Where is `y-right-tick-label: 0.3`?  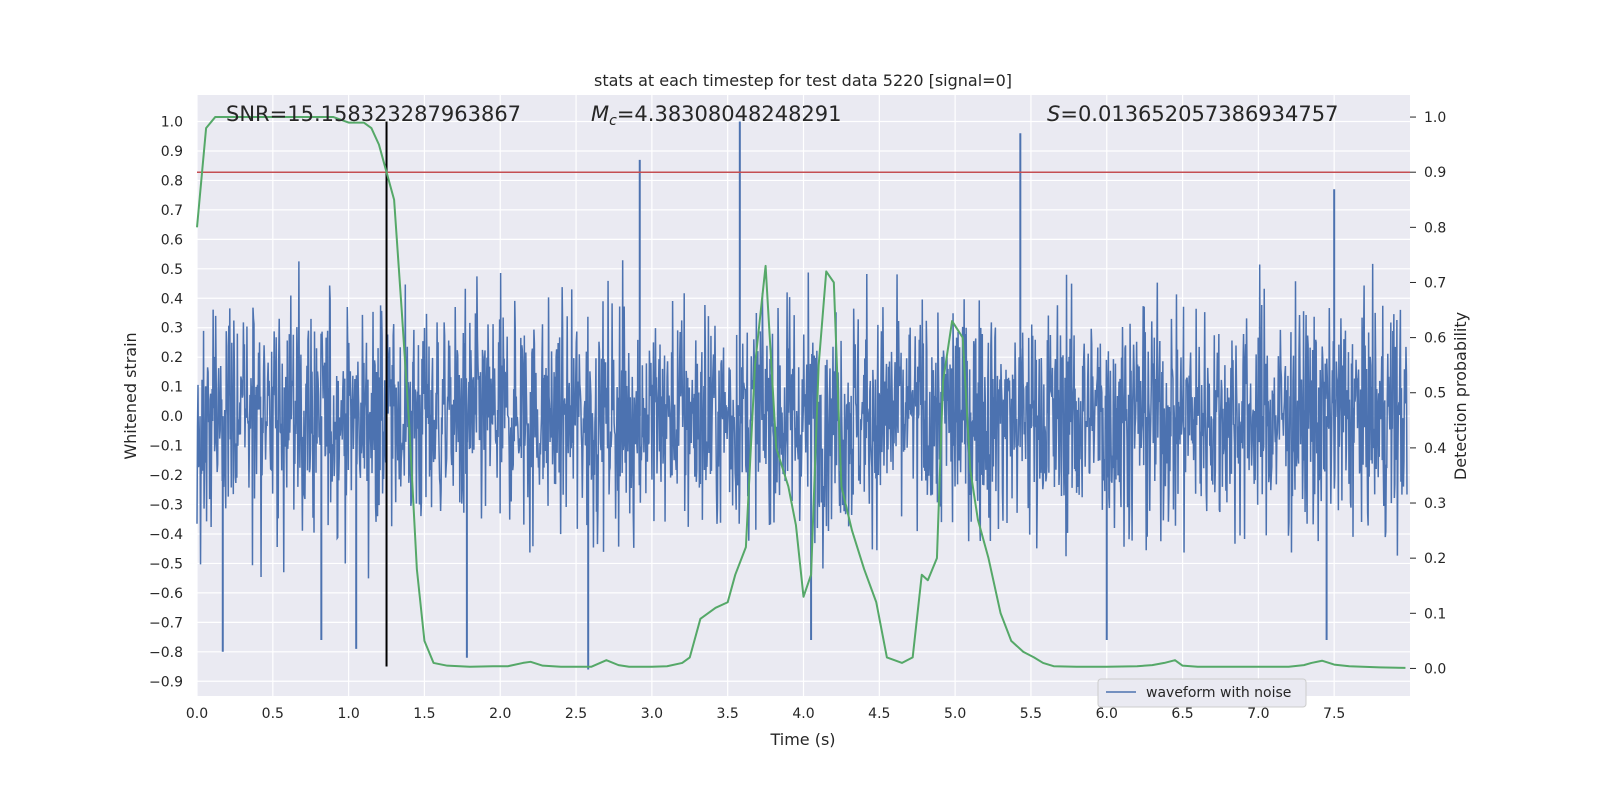
y-right-tick-label: 0.3 is located at coordinates (1435, 504).